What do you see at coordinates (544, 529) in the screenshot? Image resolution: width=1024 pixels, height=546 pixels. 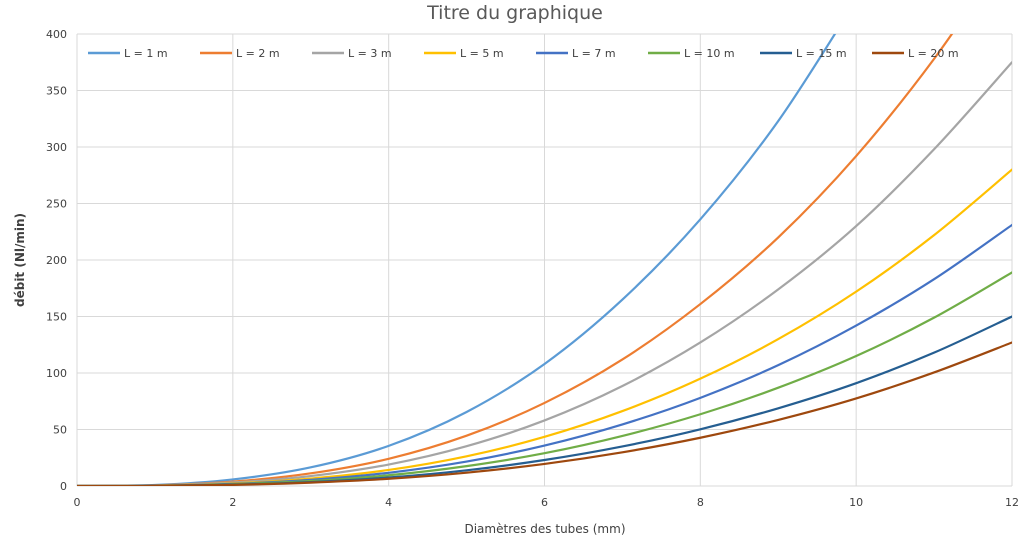 I see `x-axis-label: Diamètres des tubes (mm)` at bounding box center [544, 529].